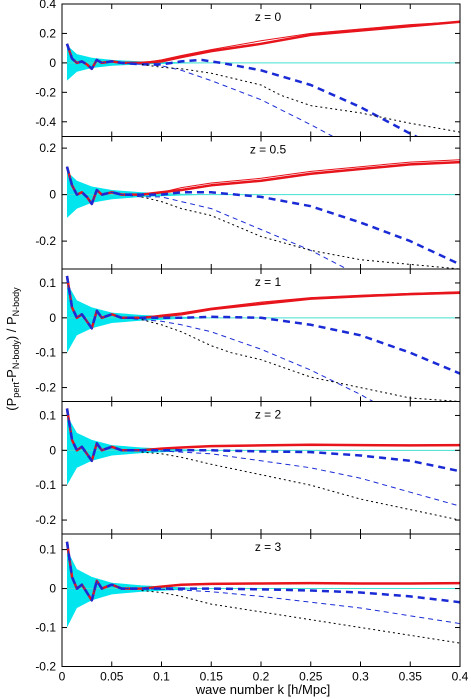 This screenshot has width=471, height=699. What do you see at coordinates (45, 122) in the screenshot?
I see `y-tick-label: -0.4` at bounding box center [45, 122].